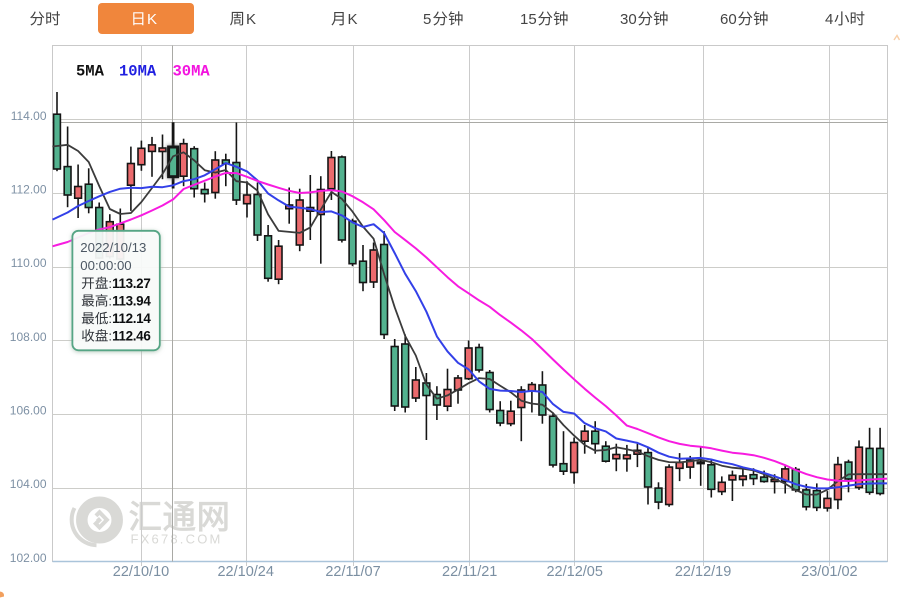  I want to click on svg-text: 2022/10/13, so click(113, 247).